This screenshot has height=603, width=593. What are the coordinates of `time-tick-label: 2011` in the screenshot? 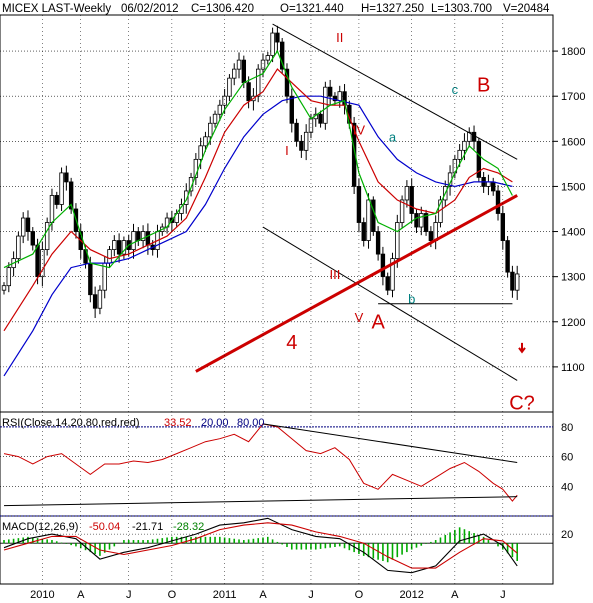 It's located at (225, 595).